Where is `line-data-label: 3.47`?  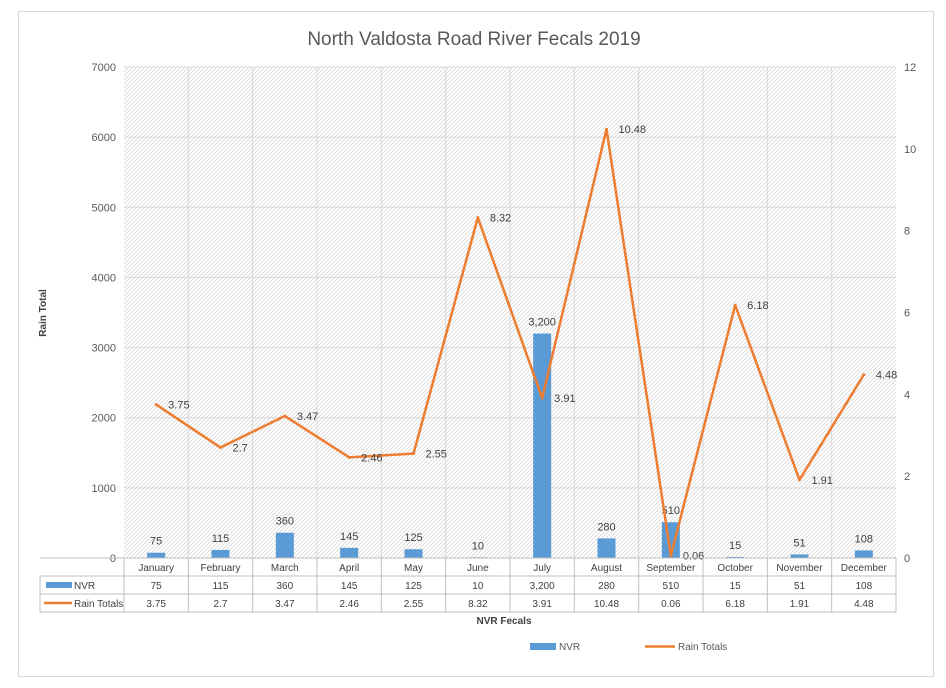 line-data-label: 3.47 is located at coordinates (307, 417).